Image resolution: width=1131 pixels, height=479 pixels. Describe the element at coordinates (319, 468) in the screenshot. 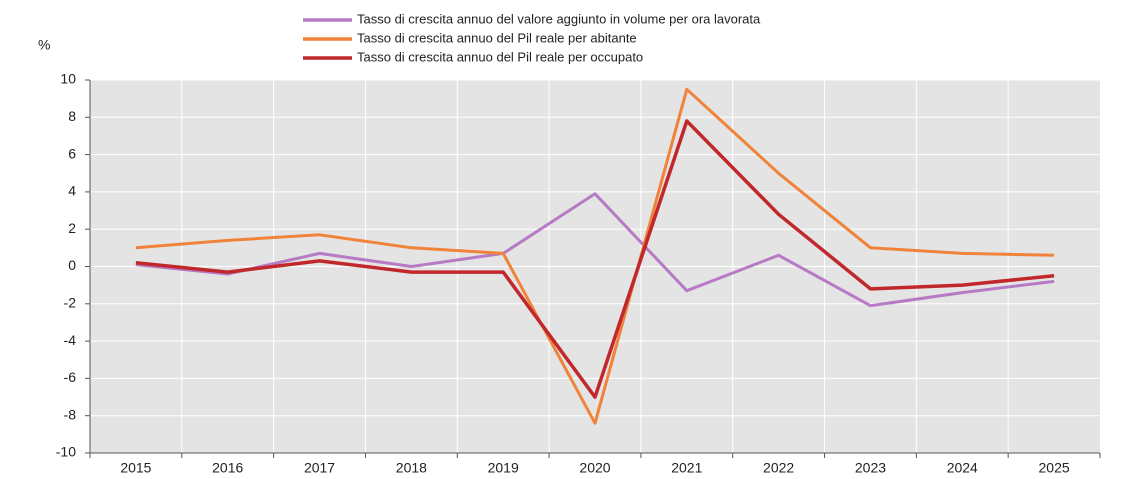

I see `x-tick-label: 2017` at that location.